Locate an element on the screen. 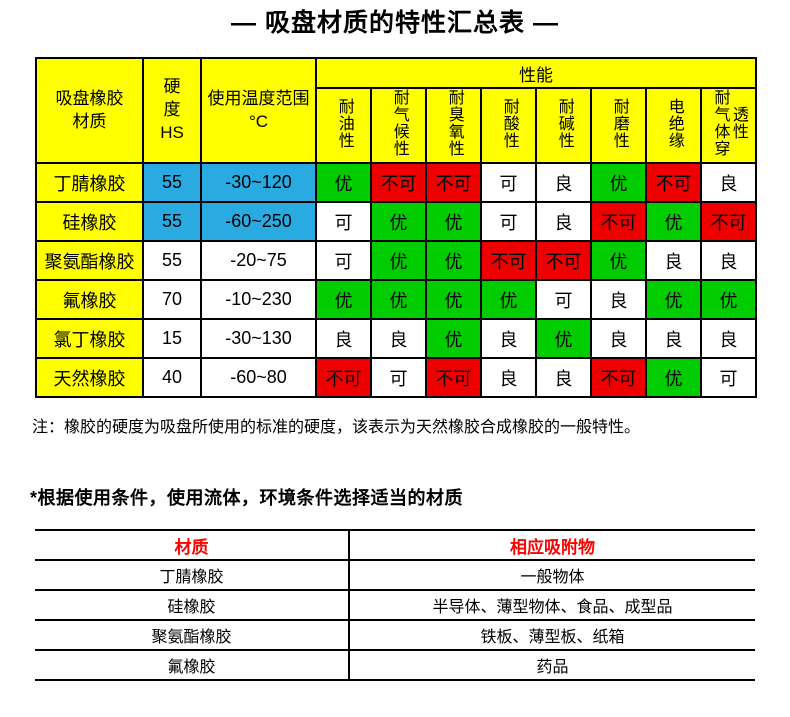 Image resolution: width=790 pixels, height=717 pixels. application-row: 氟橡胶 药品 is located at coordinates (395, 665).